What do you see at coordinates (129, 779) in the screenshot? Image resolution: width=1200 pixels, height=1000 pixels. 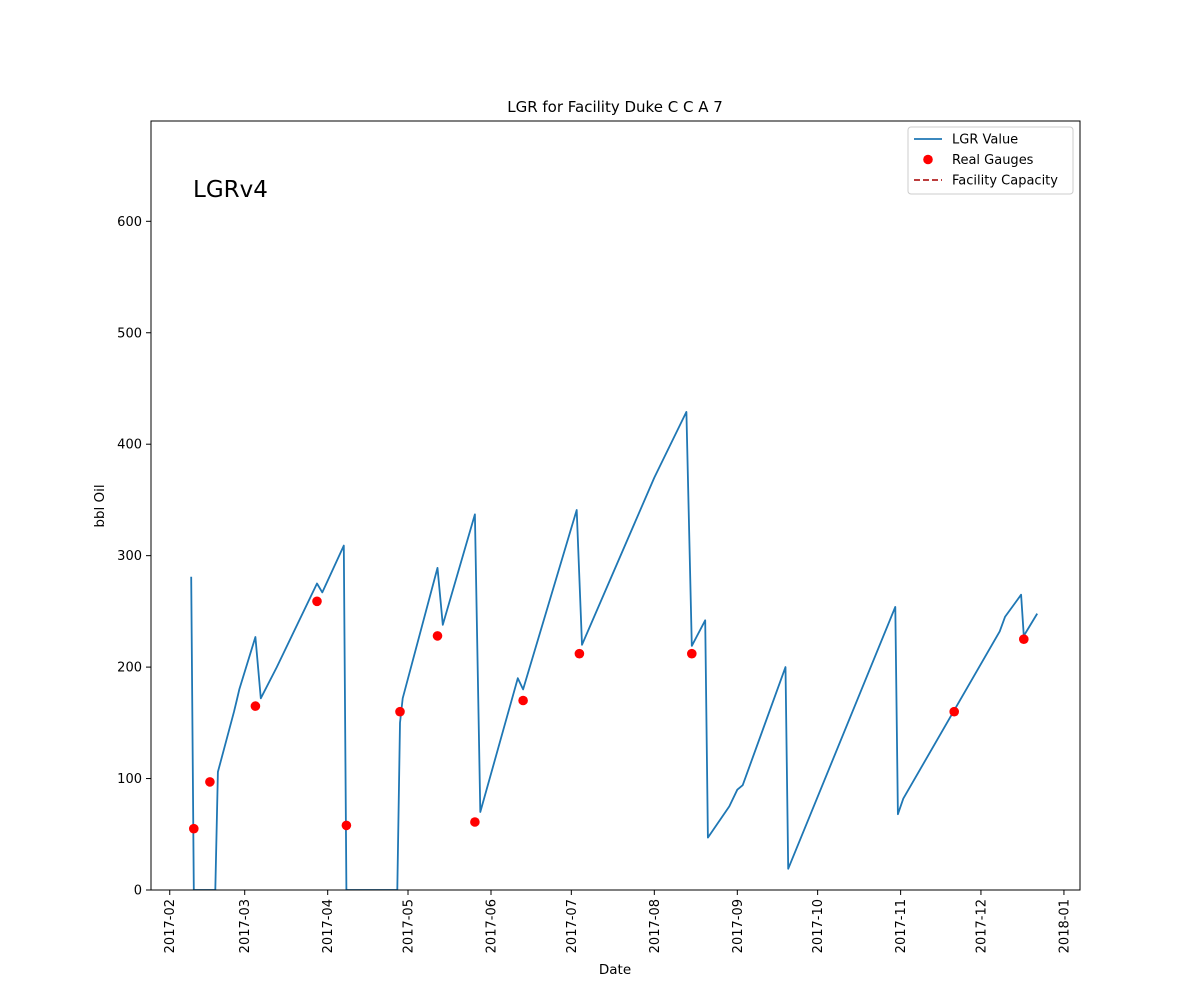 I see `y-tick-label: 100` at bounding box center [129, 779].